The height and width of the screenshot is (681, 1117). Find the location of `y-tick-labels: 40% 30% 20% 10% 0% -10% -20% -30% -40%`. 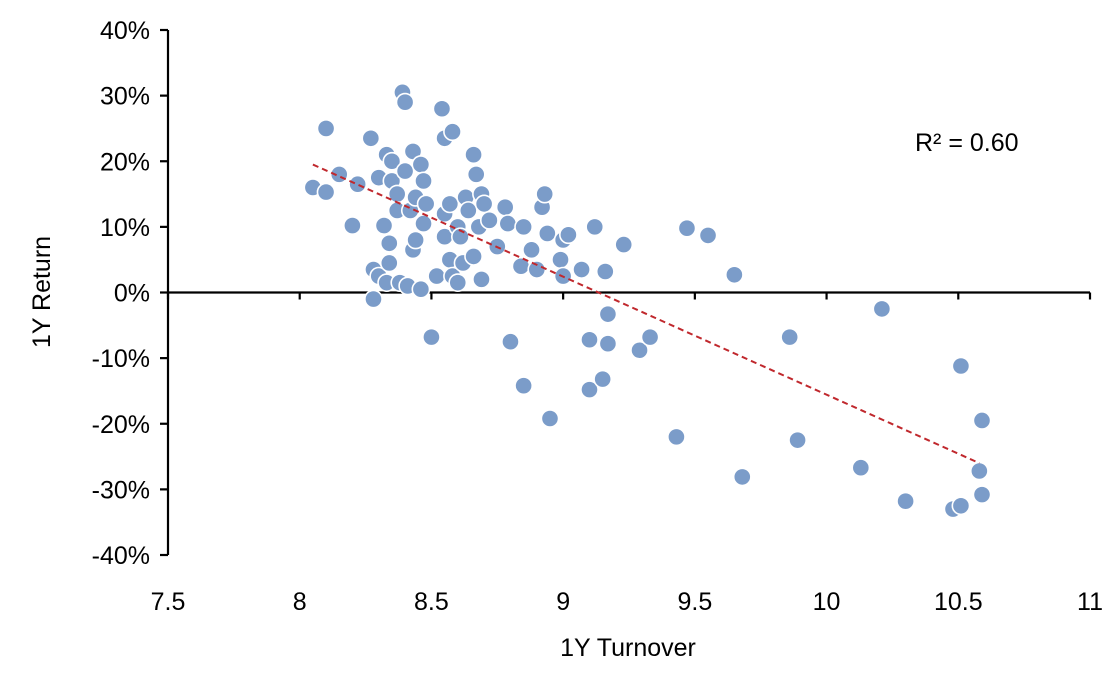

y-tick-labels: 40% 30% 20% 10% 0% -10% -20% -30% -40% is located at coordinates (121, 293).